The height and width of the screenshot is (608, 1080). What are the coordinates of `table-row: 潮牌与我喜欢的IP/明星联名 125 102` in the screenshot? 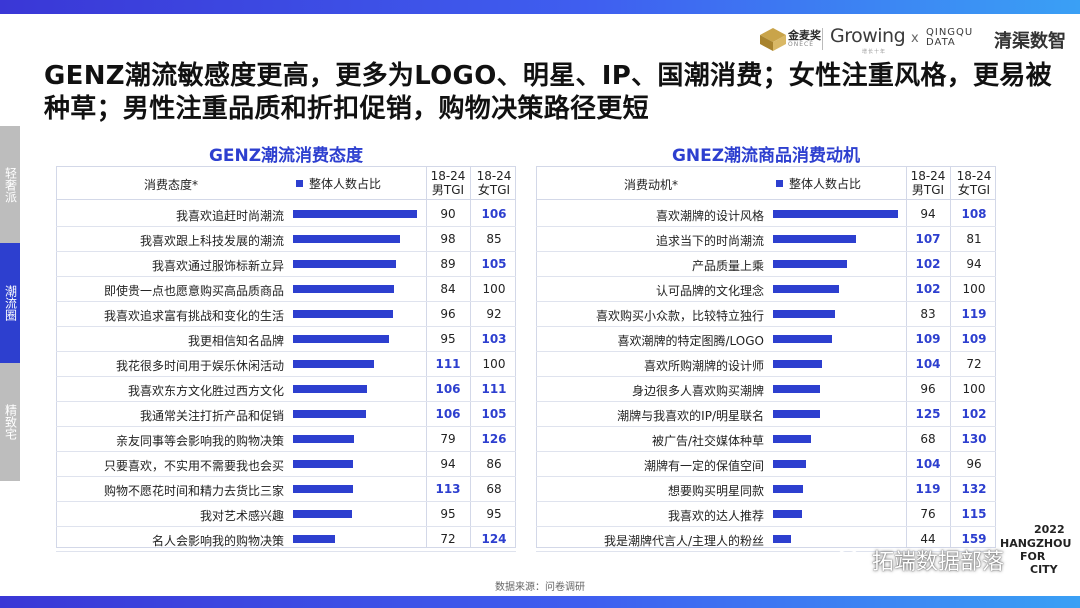 It's located at (766, 414).